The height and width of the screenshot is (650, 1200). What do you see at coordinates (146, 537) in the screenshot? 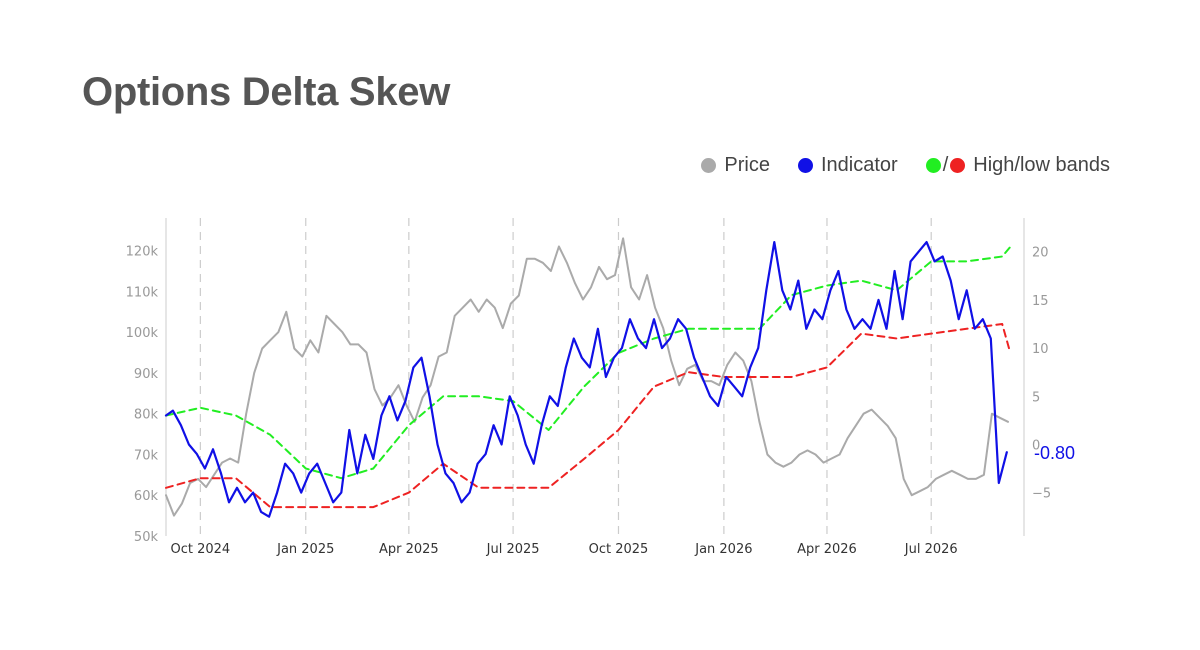
I see `y-left-tick-label: 50k` at bounding box center [146, 537].